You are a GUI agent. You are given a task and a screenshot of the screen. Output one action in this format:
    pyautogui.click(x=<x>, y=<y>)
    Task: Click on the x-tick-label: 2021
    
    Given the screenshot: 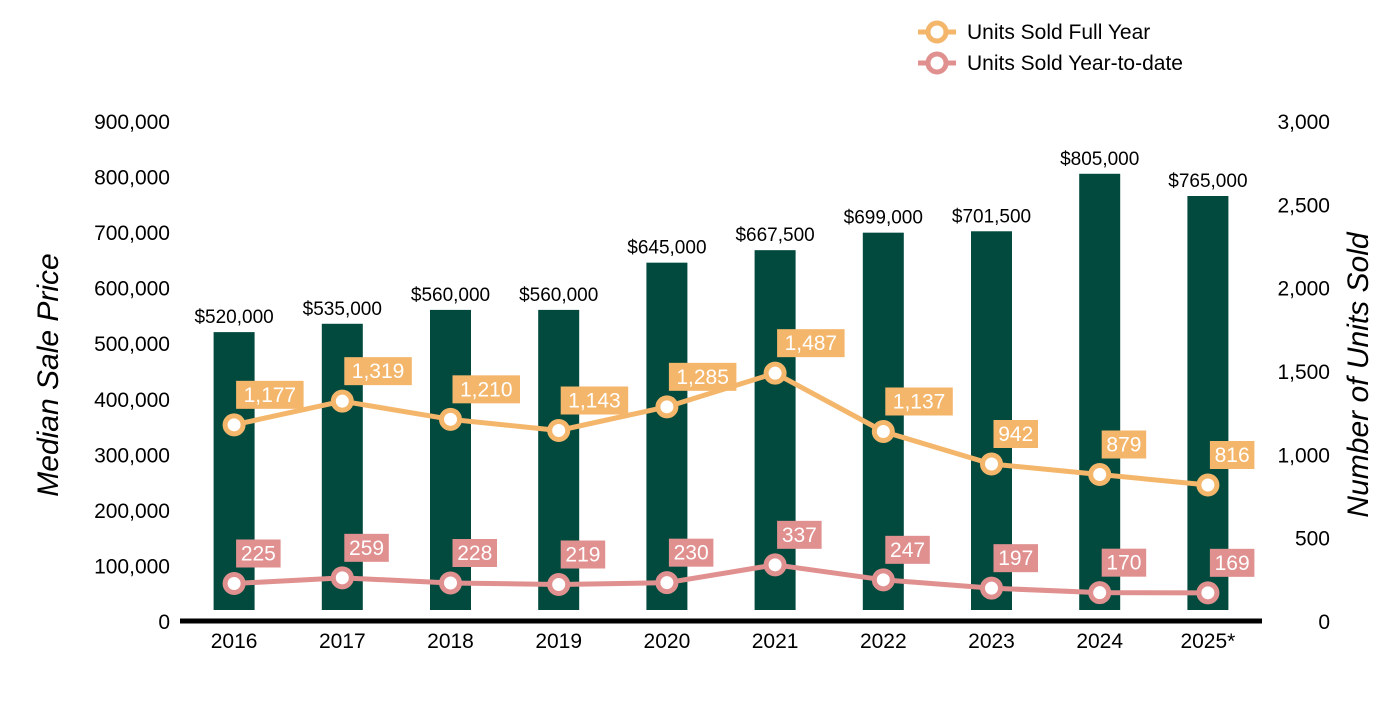 What is the action you would take?
    pyautogui.click(x=775, y=641)
    